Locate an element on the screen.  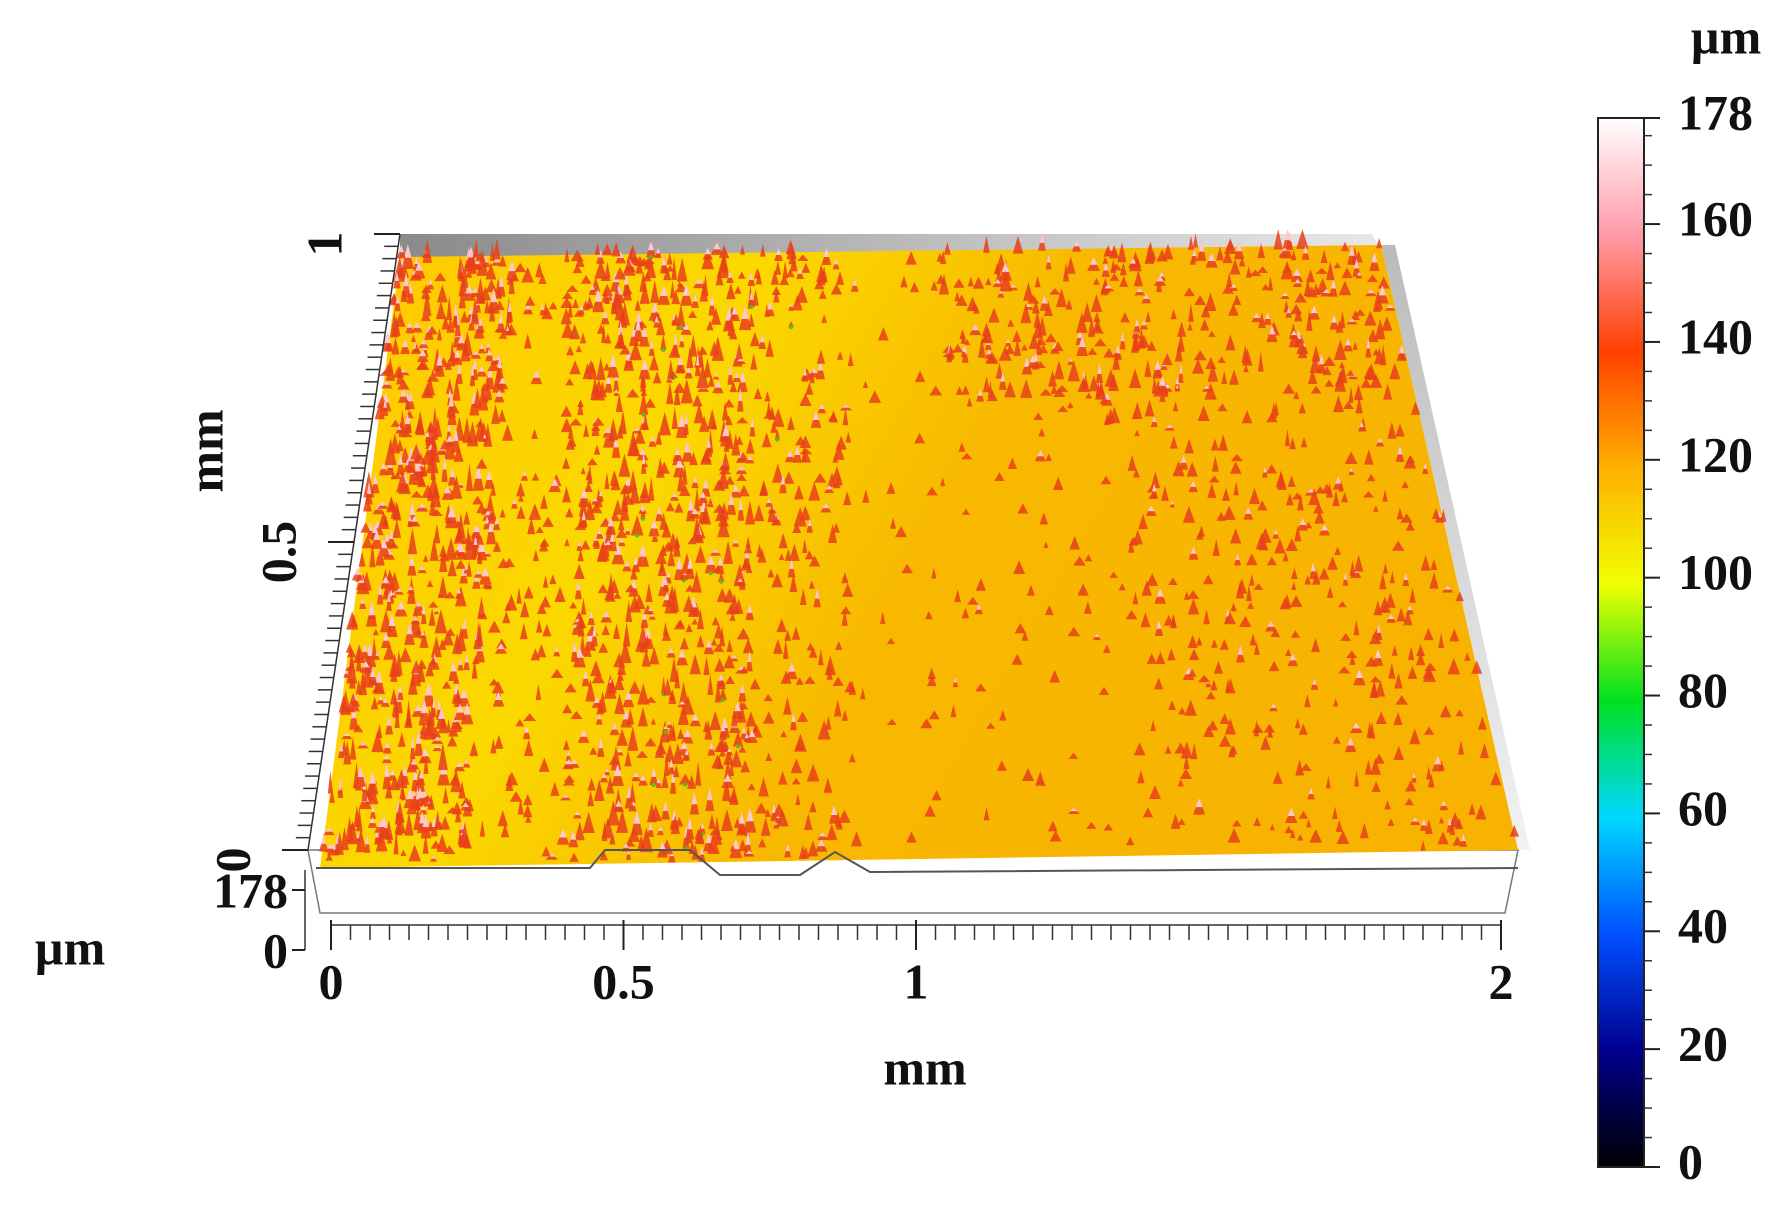
green-spot is located at coordinates (791, 327).